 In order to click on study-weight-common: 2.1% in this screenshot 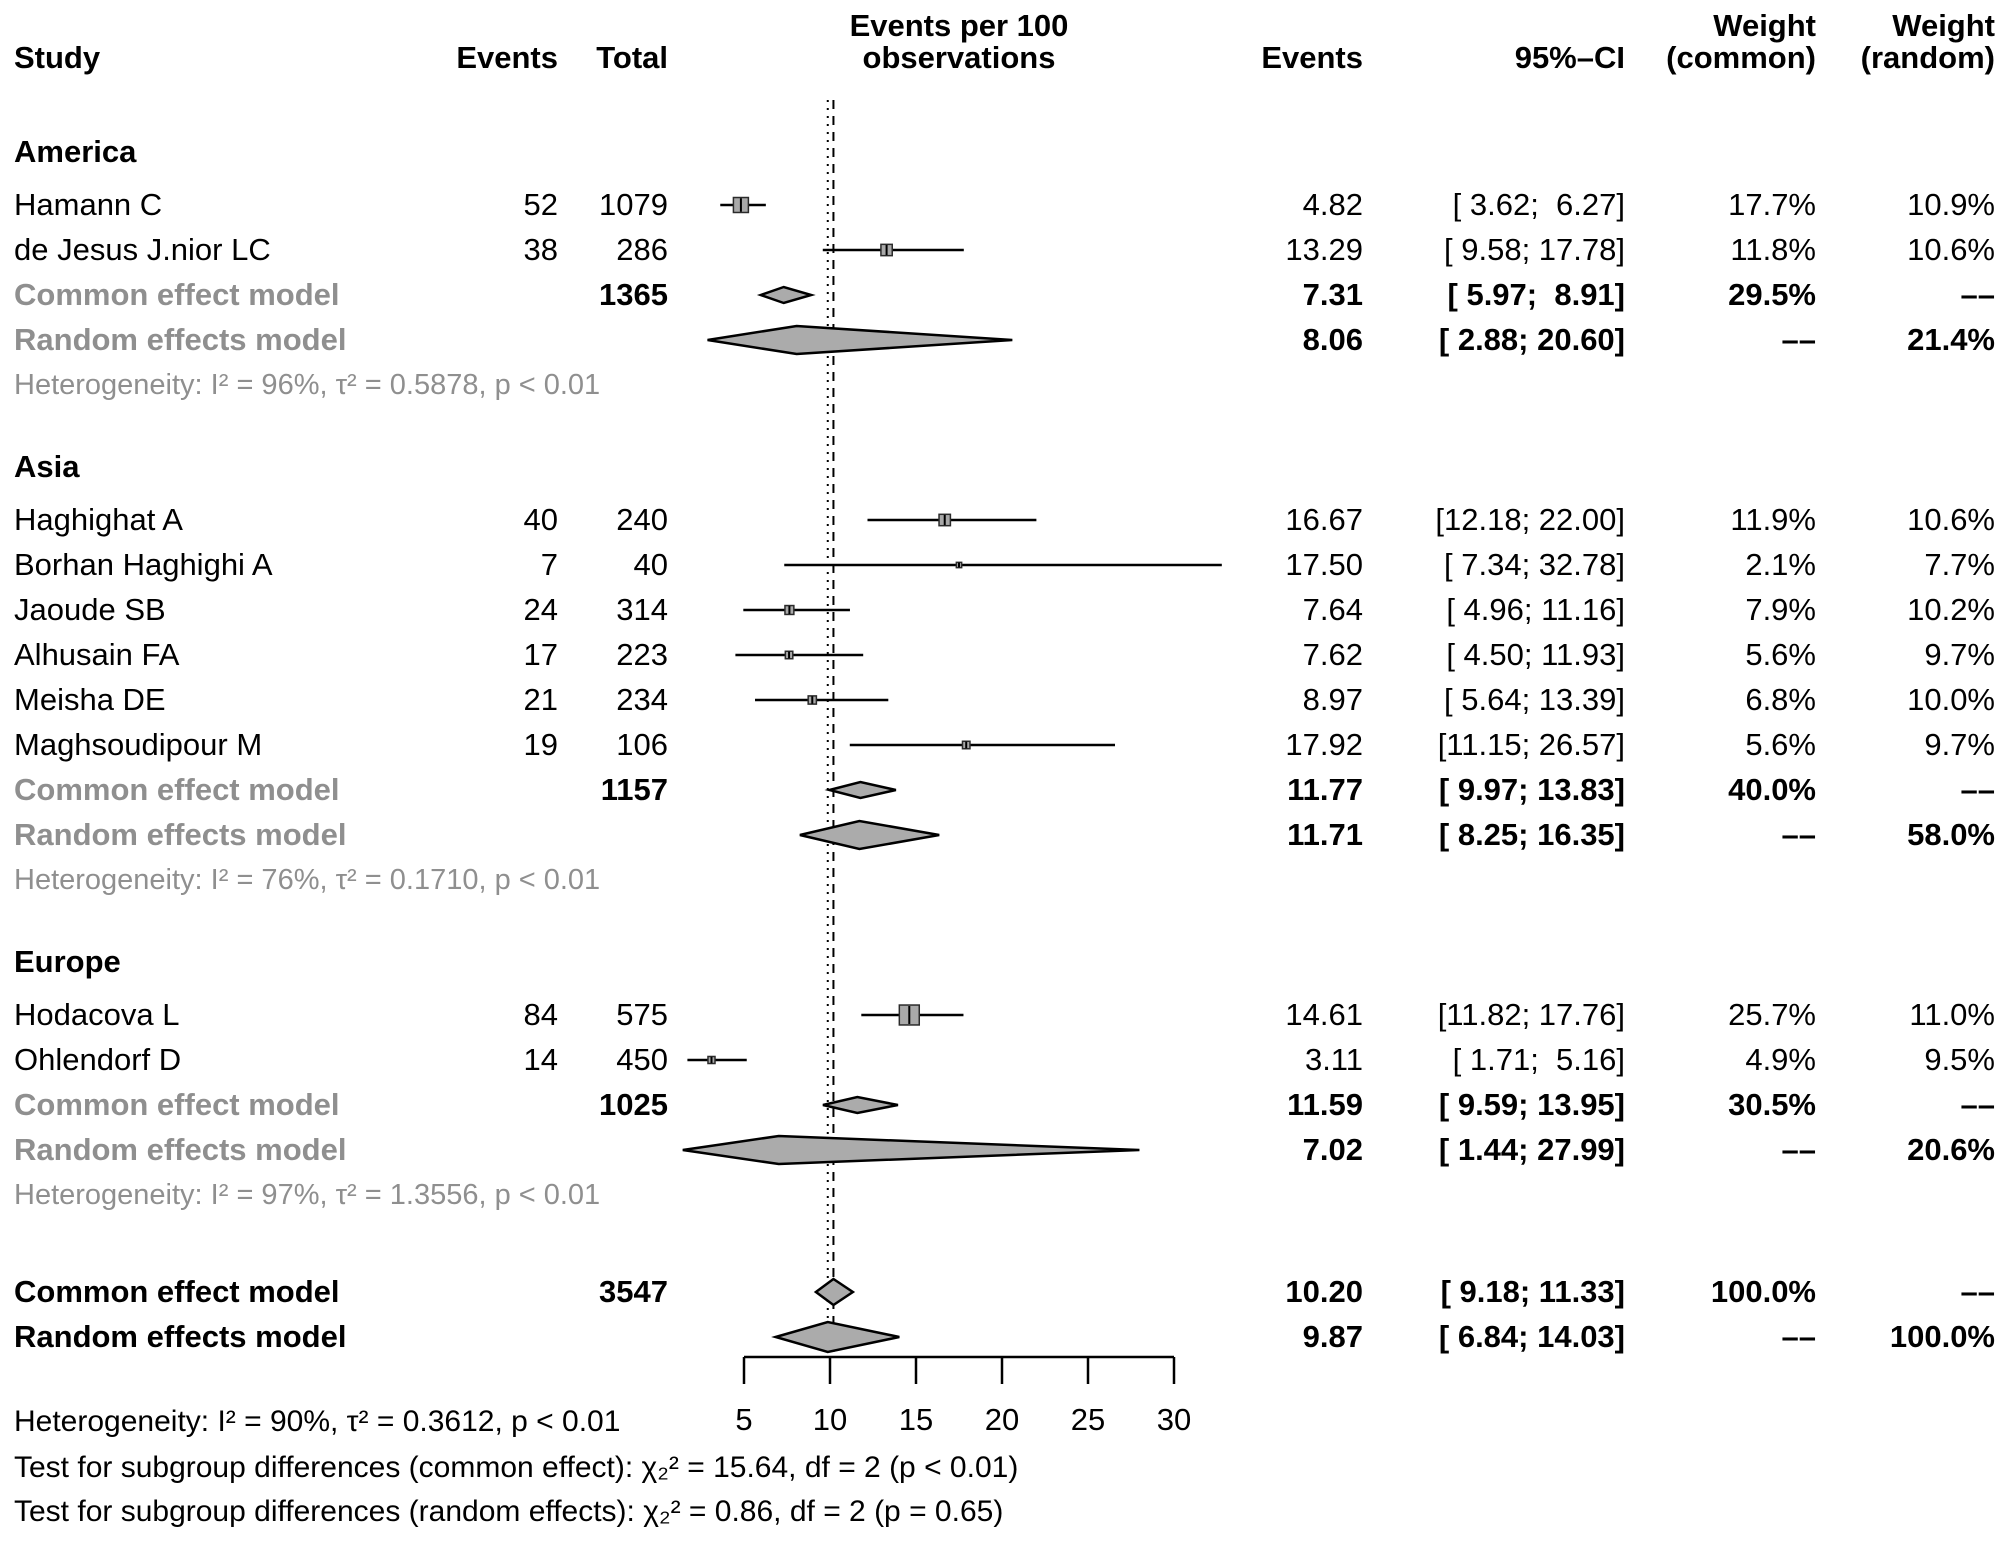, I will do `click(1780, 564)`.